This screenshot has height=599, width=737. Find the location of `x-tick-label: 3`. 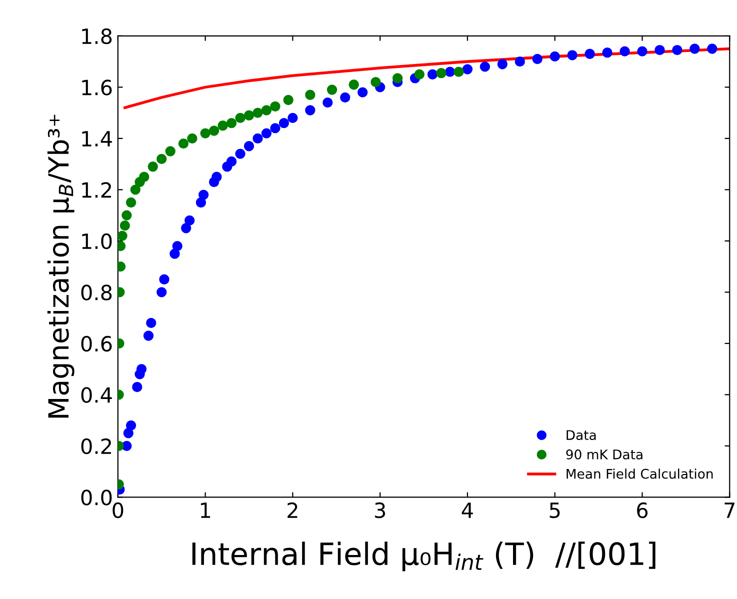

x-tick-label: 3 is located at coordinates (380, 510).